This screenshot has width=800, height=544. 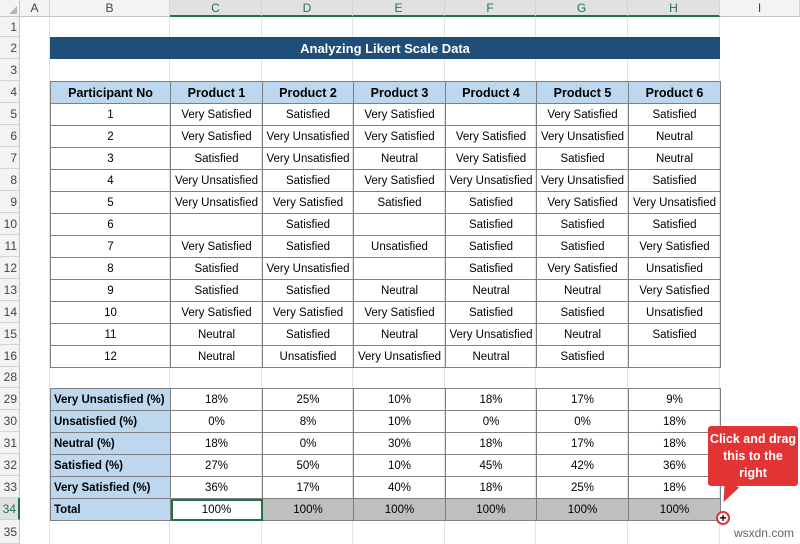 I want to click on category-label: Very Satisfied (%), so click(x=110, y=487).